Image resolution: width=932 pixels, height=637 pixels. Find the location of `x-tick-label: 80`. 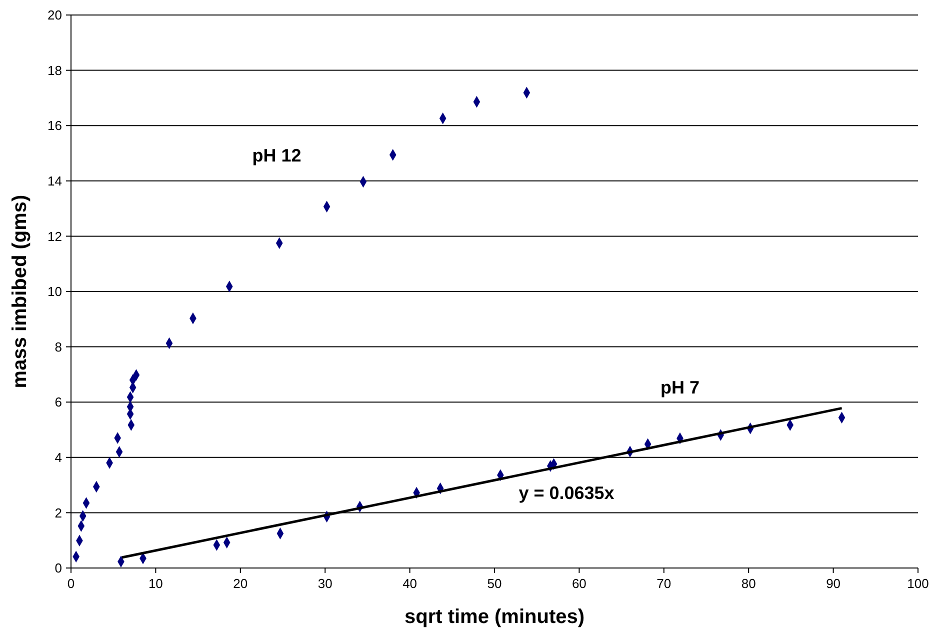

x-tick-label: 80 is located at coordinates (748, 583).